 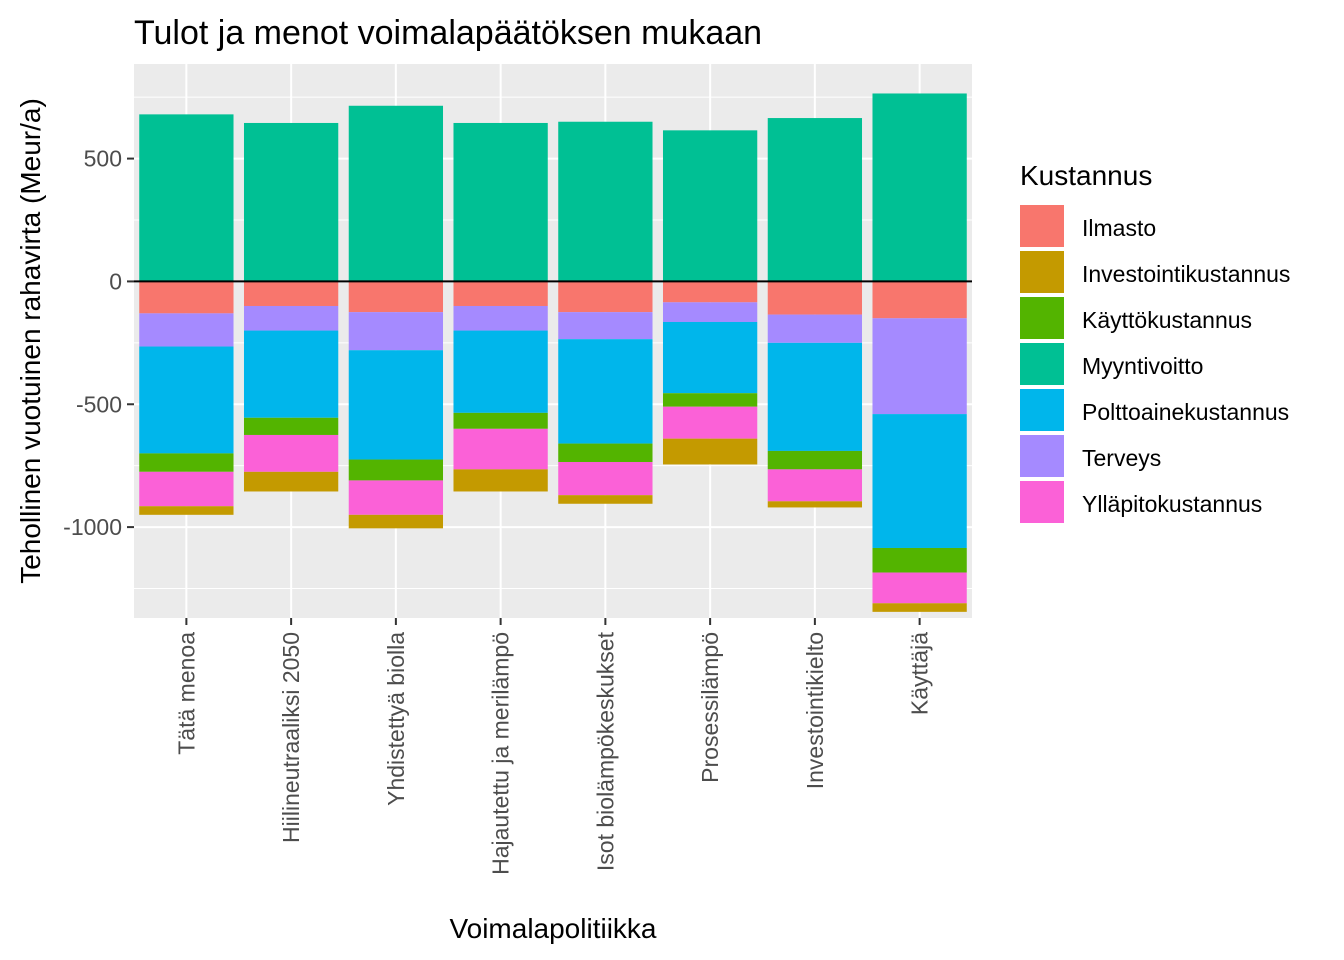 I want to click on legend-label: Terveys, so click(x=1121, y=458).